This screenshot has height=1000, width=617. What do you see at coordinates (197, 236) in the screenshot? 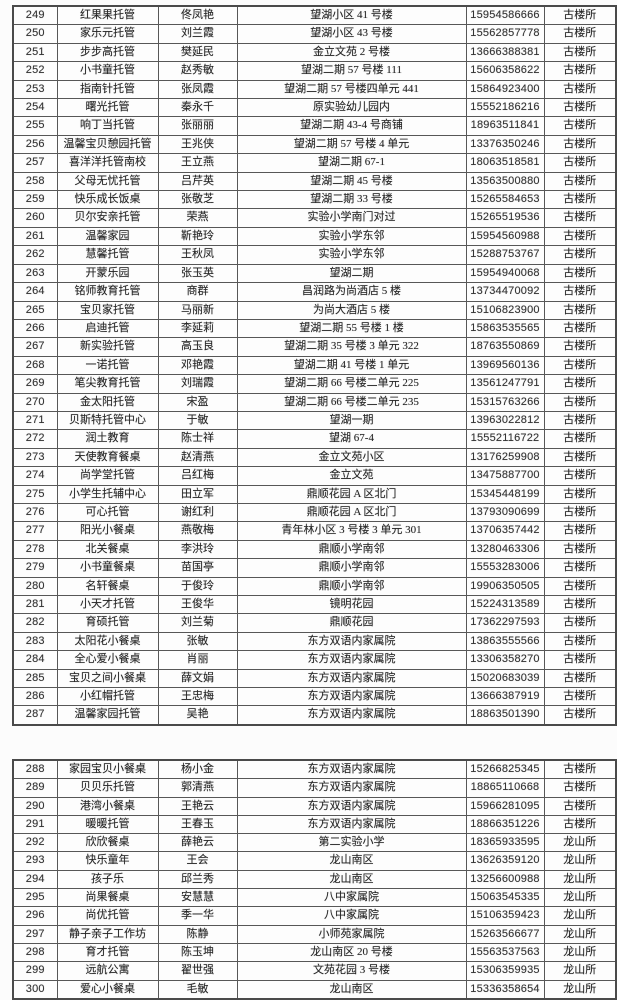
I see `contact-person-cell: 靳艳玲` at bounding box center [197, 236].